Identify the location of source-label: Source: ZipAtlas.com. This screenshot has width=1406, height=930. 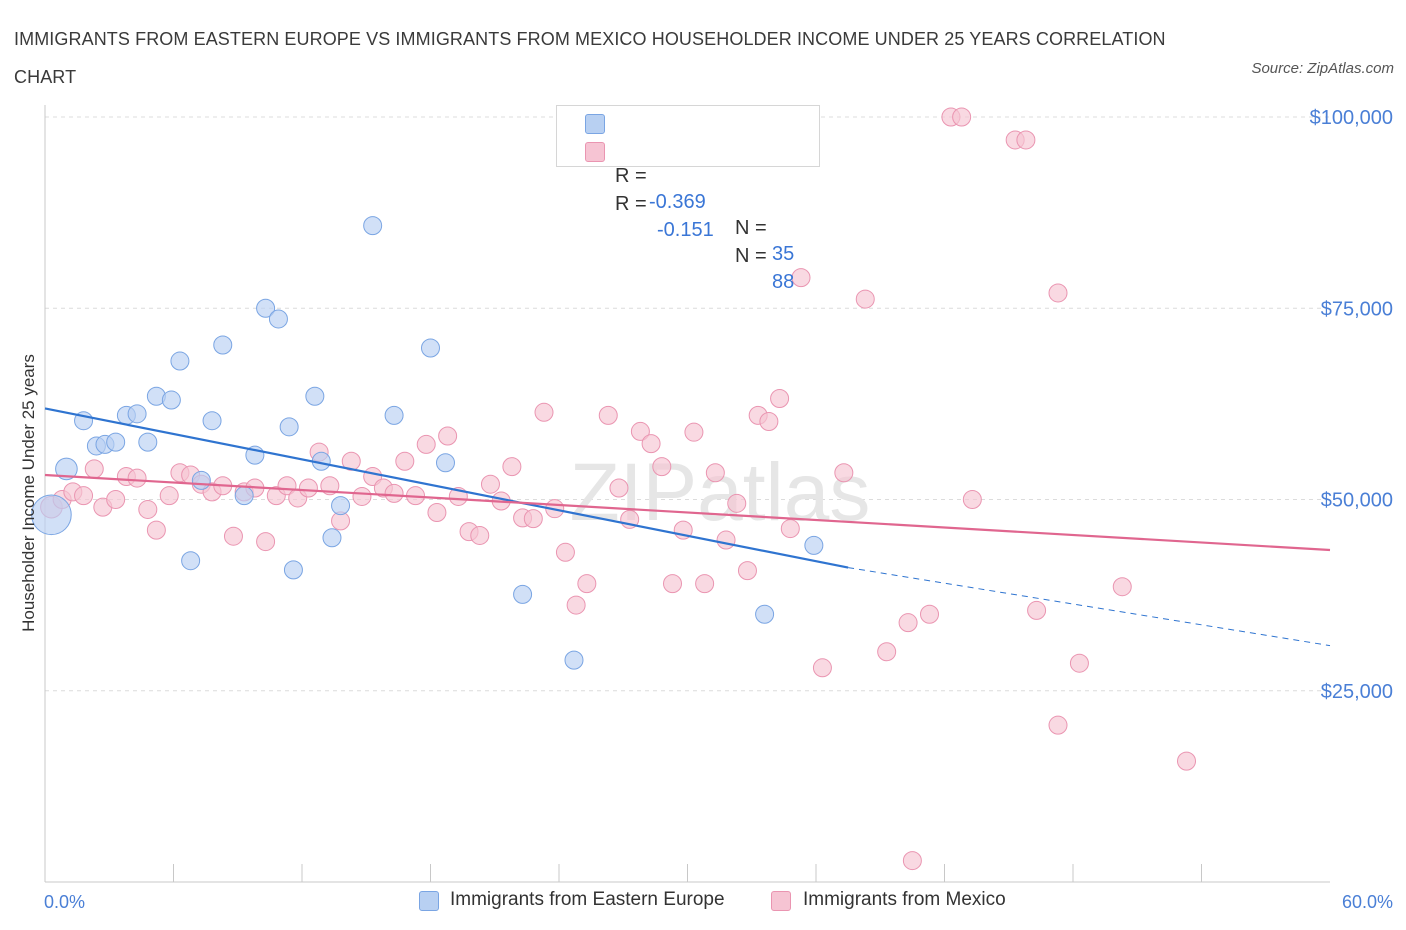
(1322, 68).